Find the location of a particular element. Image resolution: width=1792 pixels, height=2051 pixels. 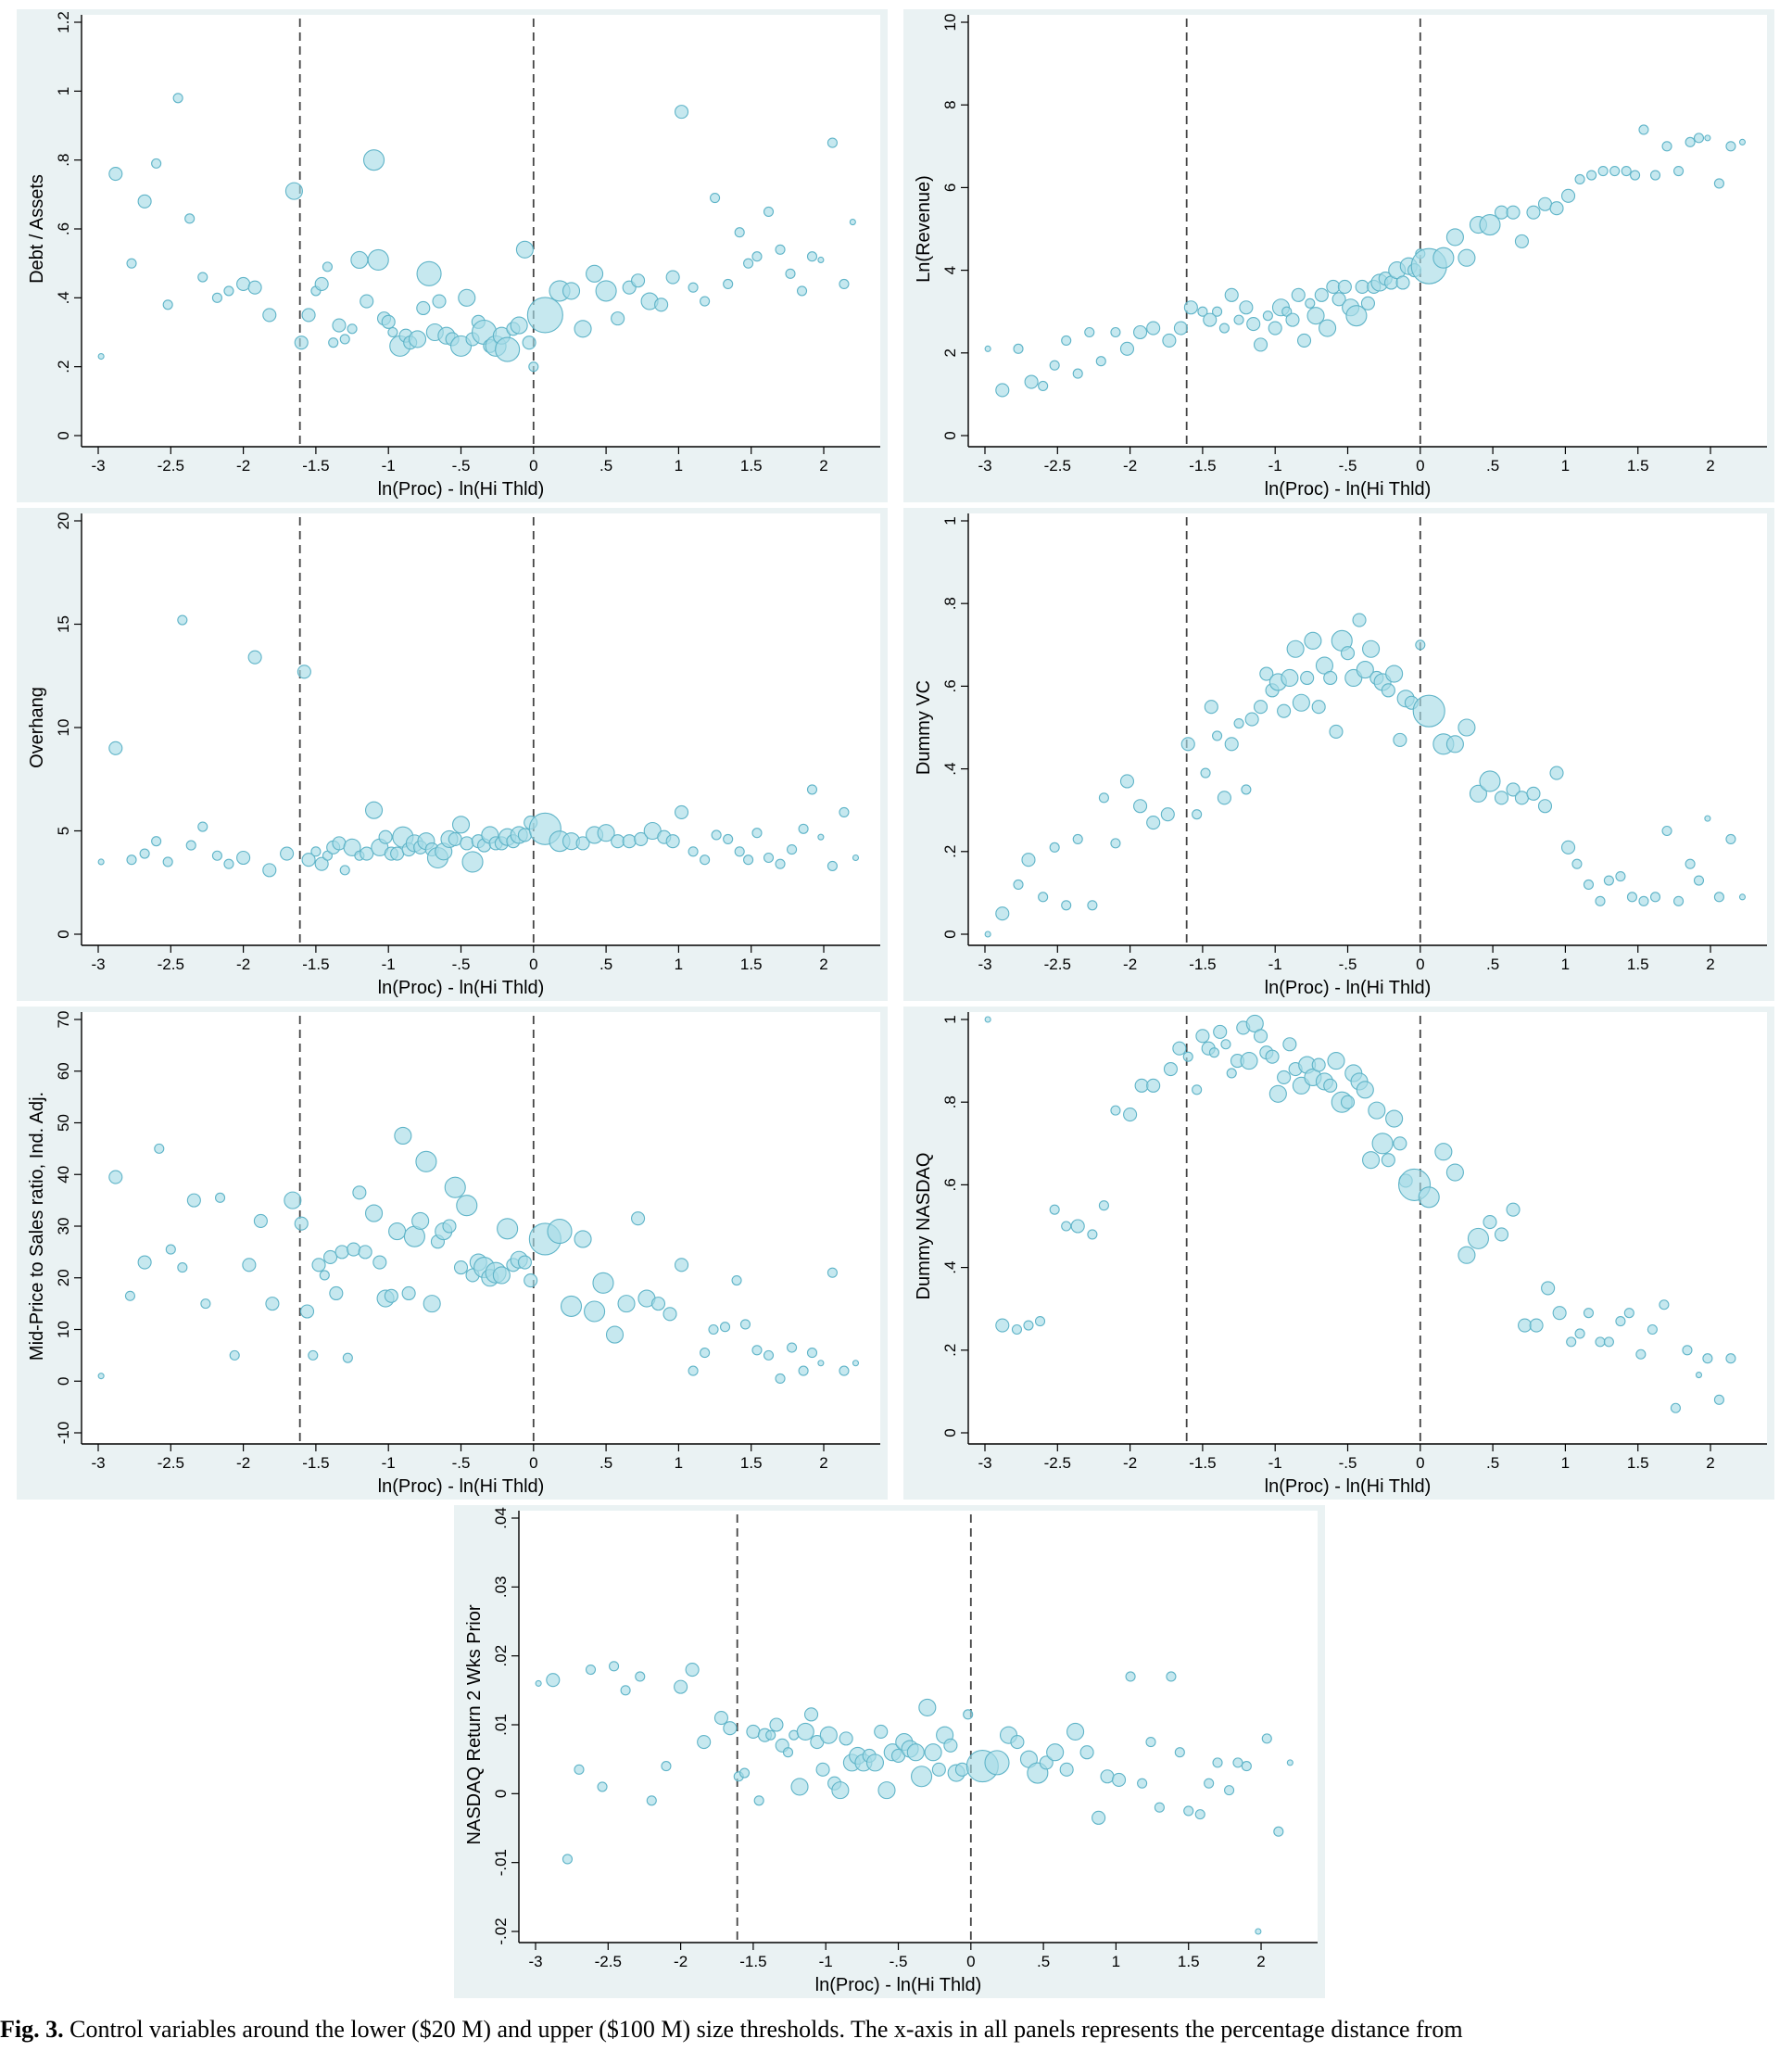

y-tick-label: .02 is located at coordinates (501, 1656).